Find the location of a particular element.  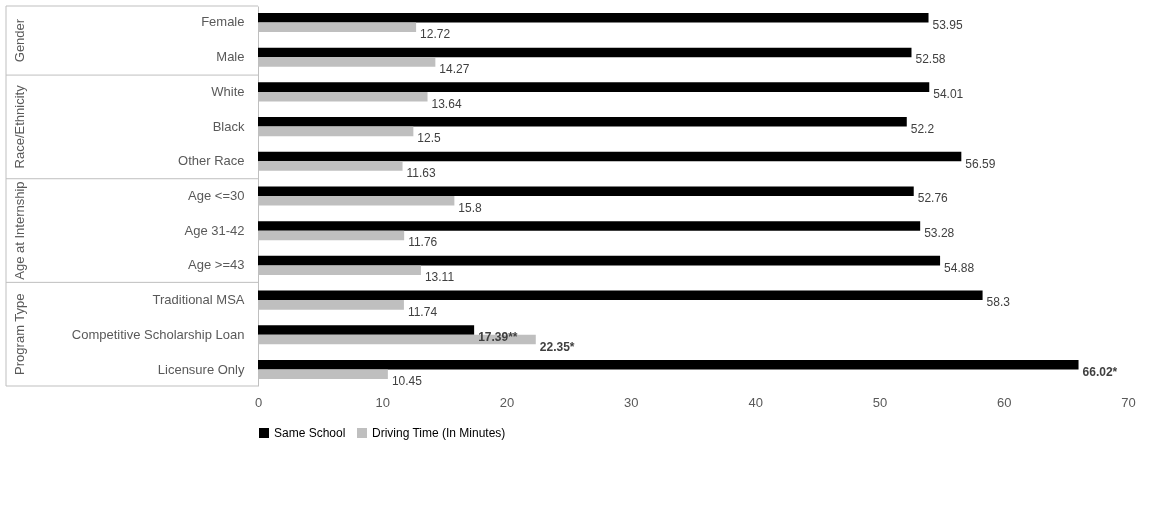

data-label: 11.76 is located at coordinates (423, 242).